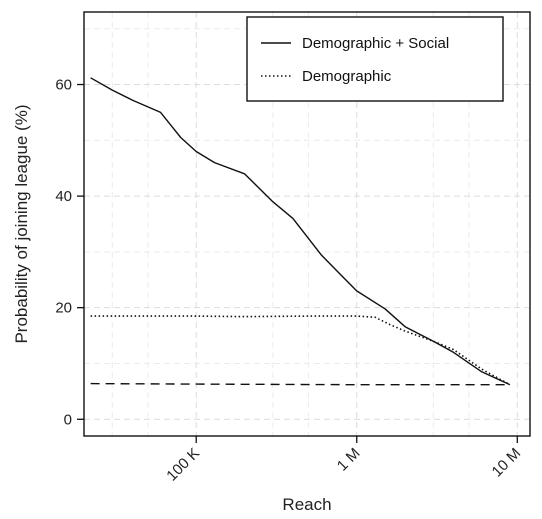  What do you see at coordinates (68, 419) in the screenshot?
I see `y-tick-label: 0` at bounding box center [68, 419].